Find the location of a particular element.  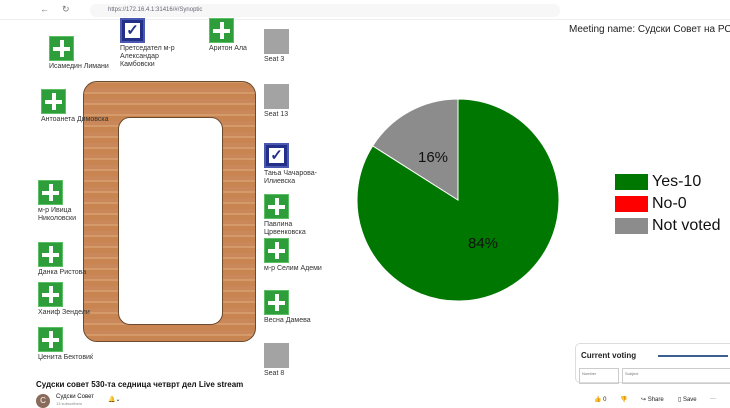

legend-yes: Yes-10 is located at coordinates (658, 182).